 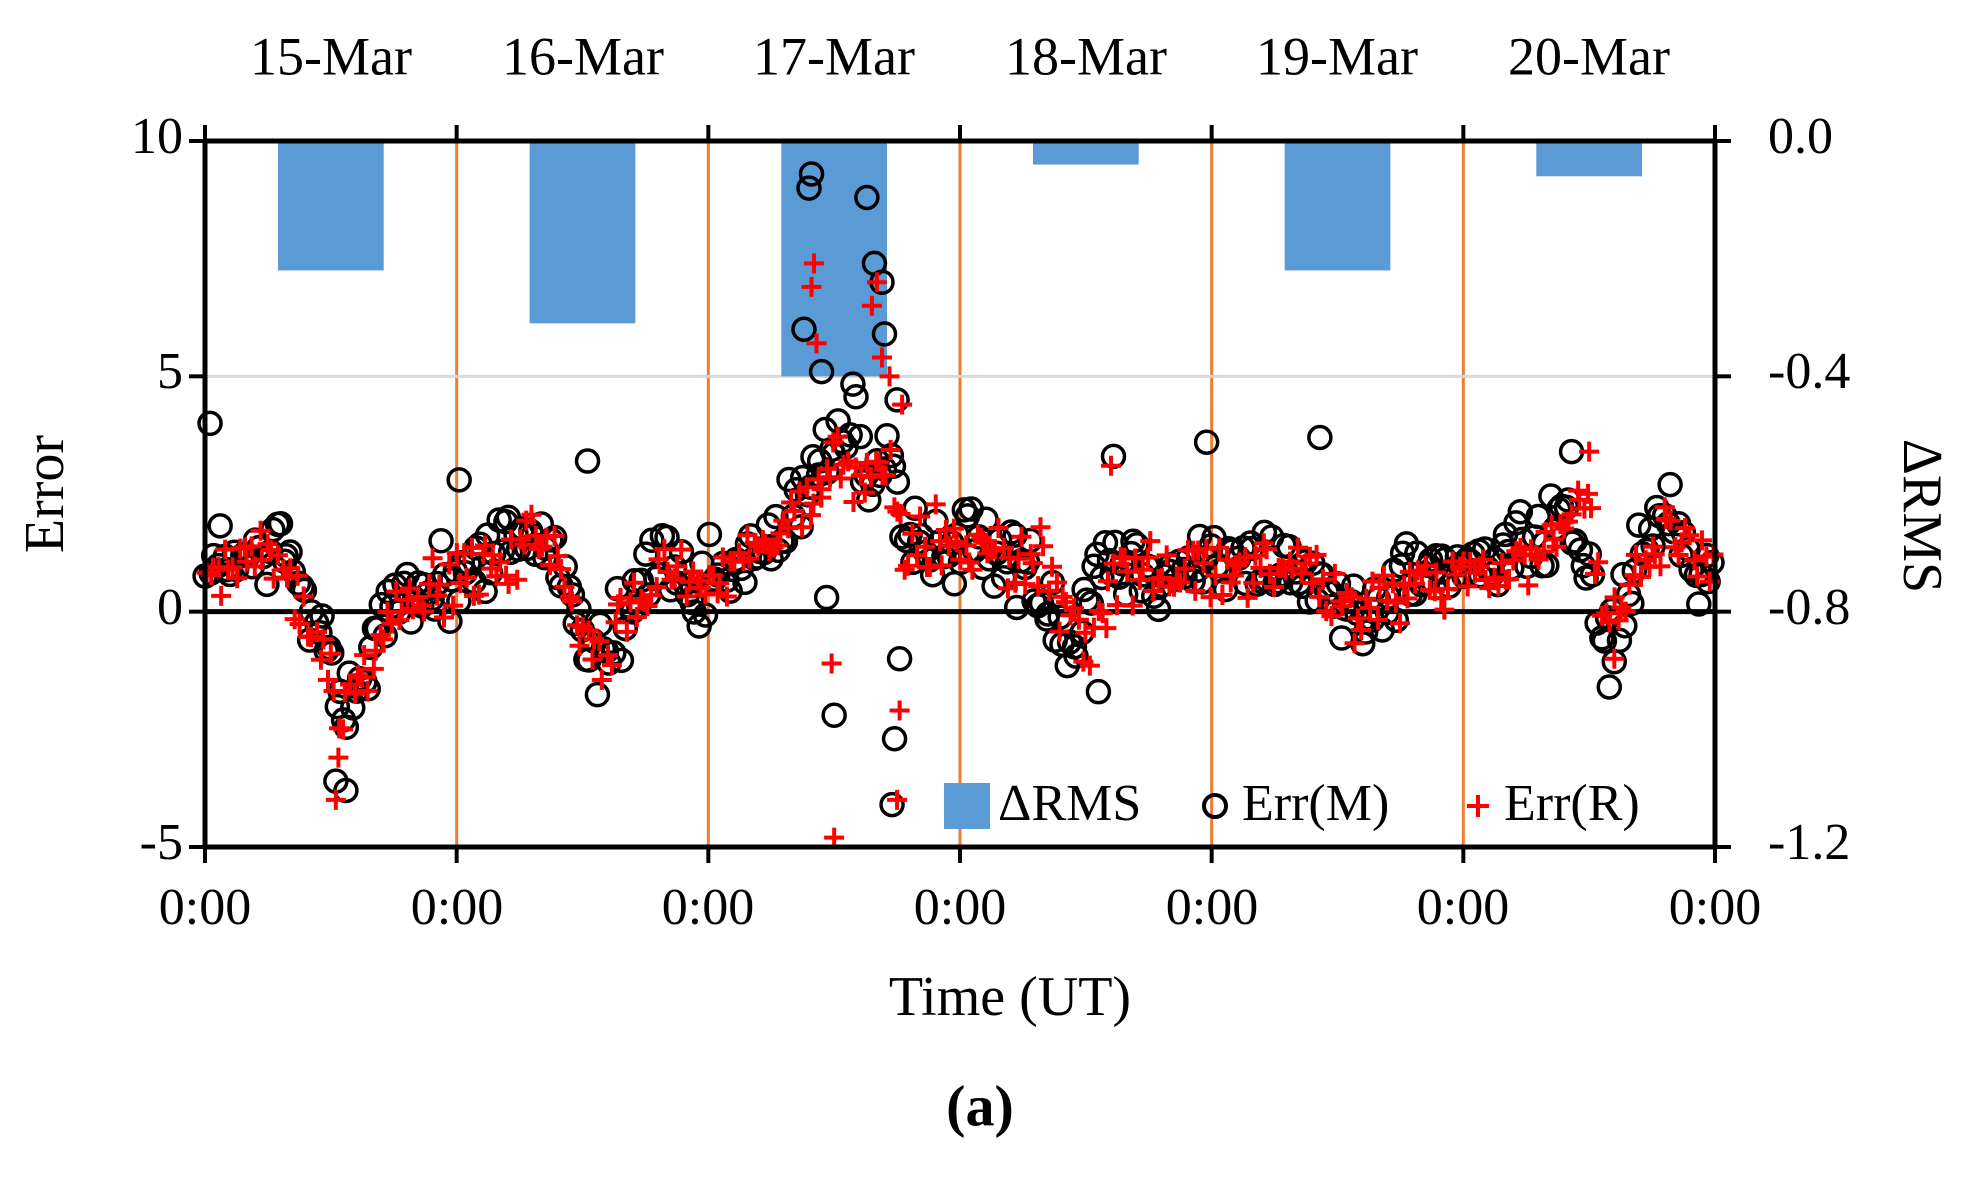 I want to click on y-axis-title-right: ΔRMS, so click(x=1922, y=516).